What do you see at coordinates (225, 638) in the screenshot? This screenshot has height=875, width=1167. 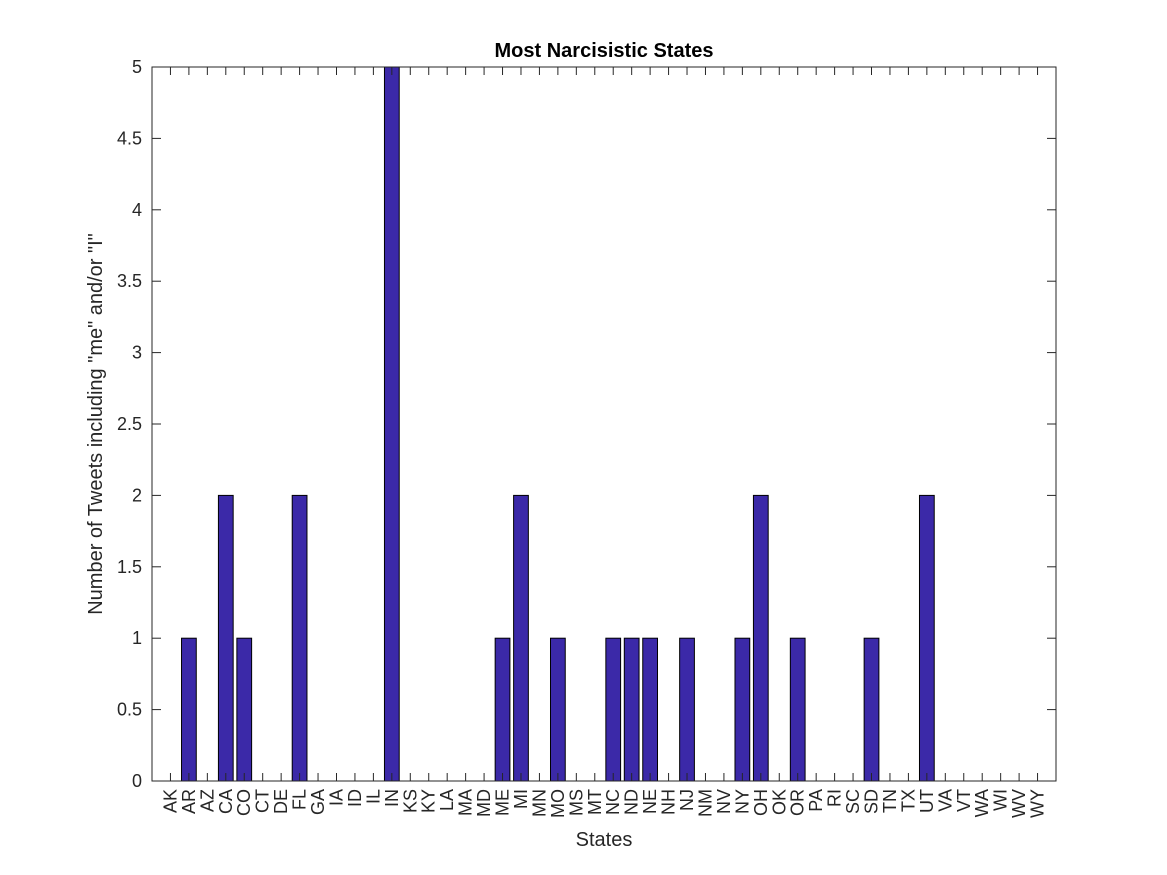 I see `bar-ca` at bounding box center [225, 638].